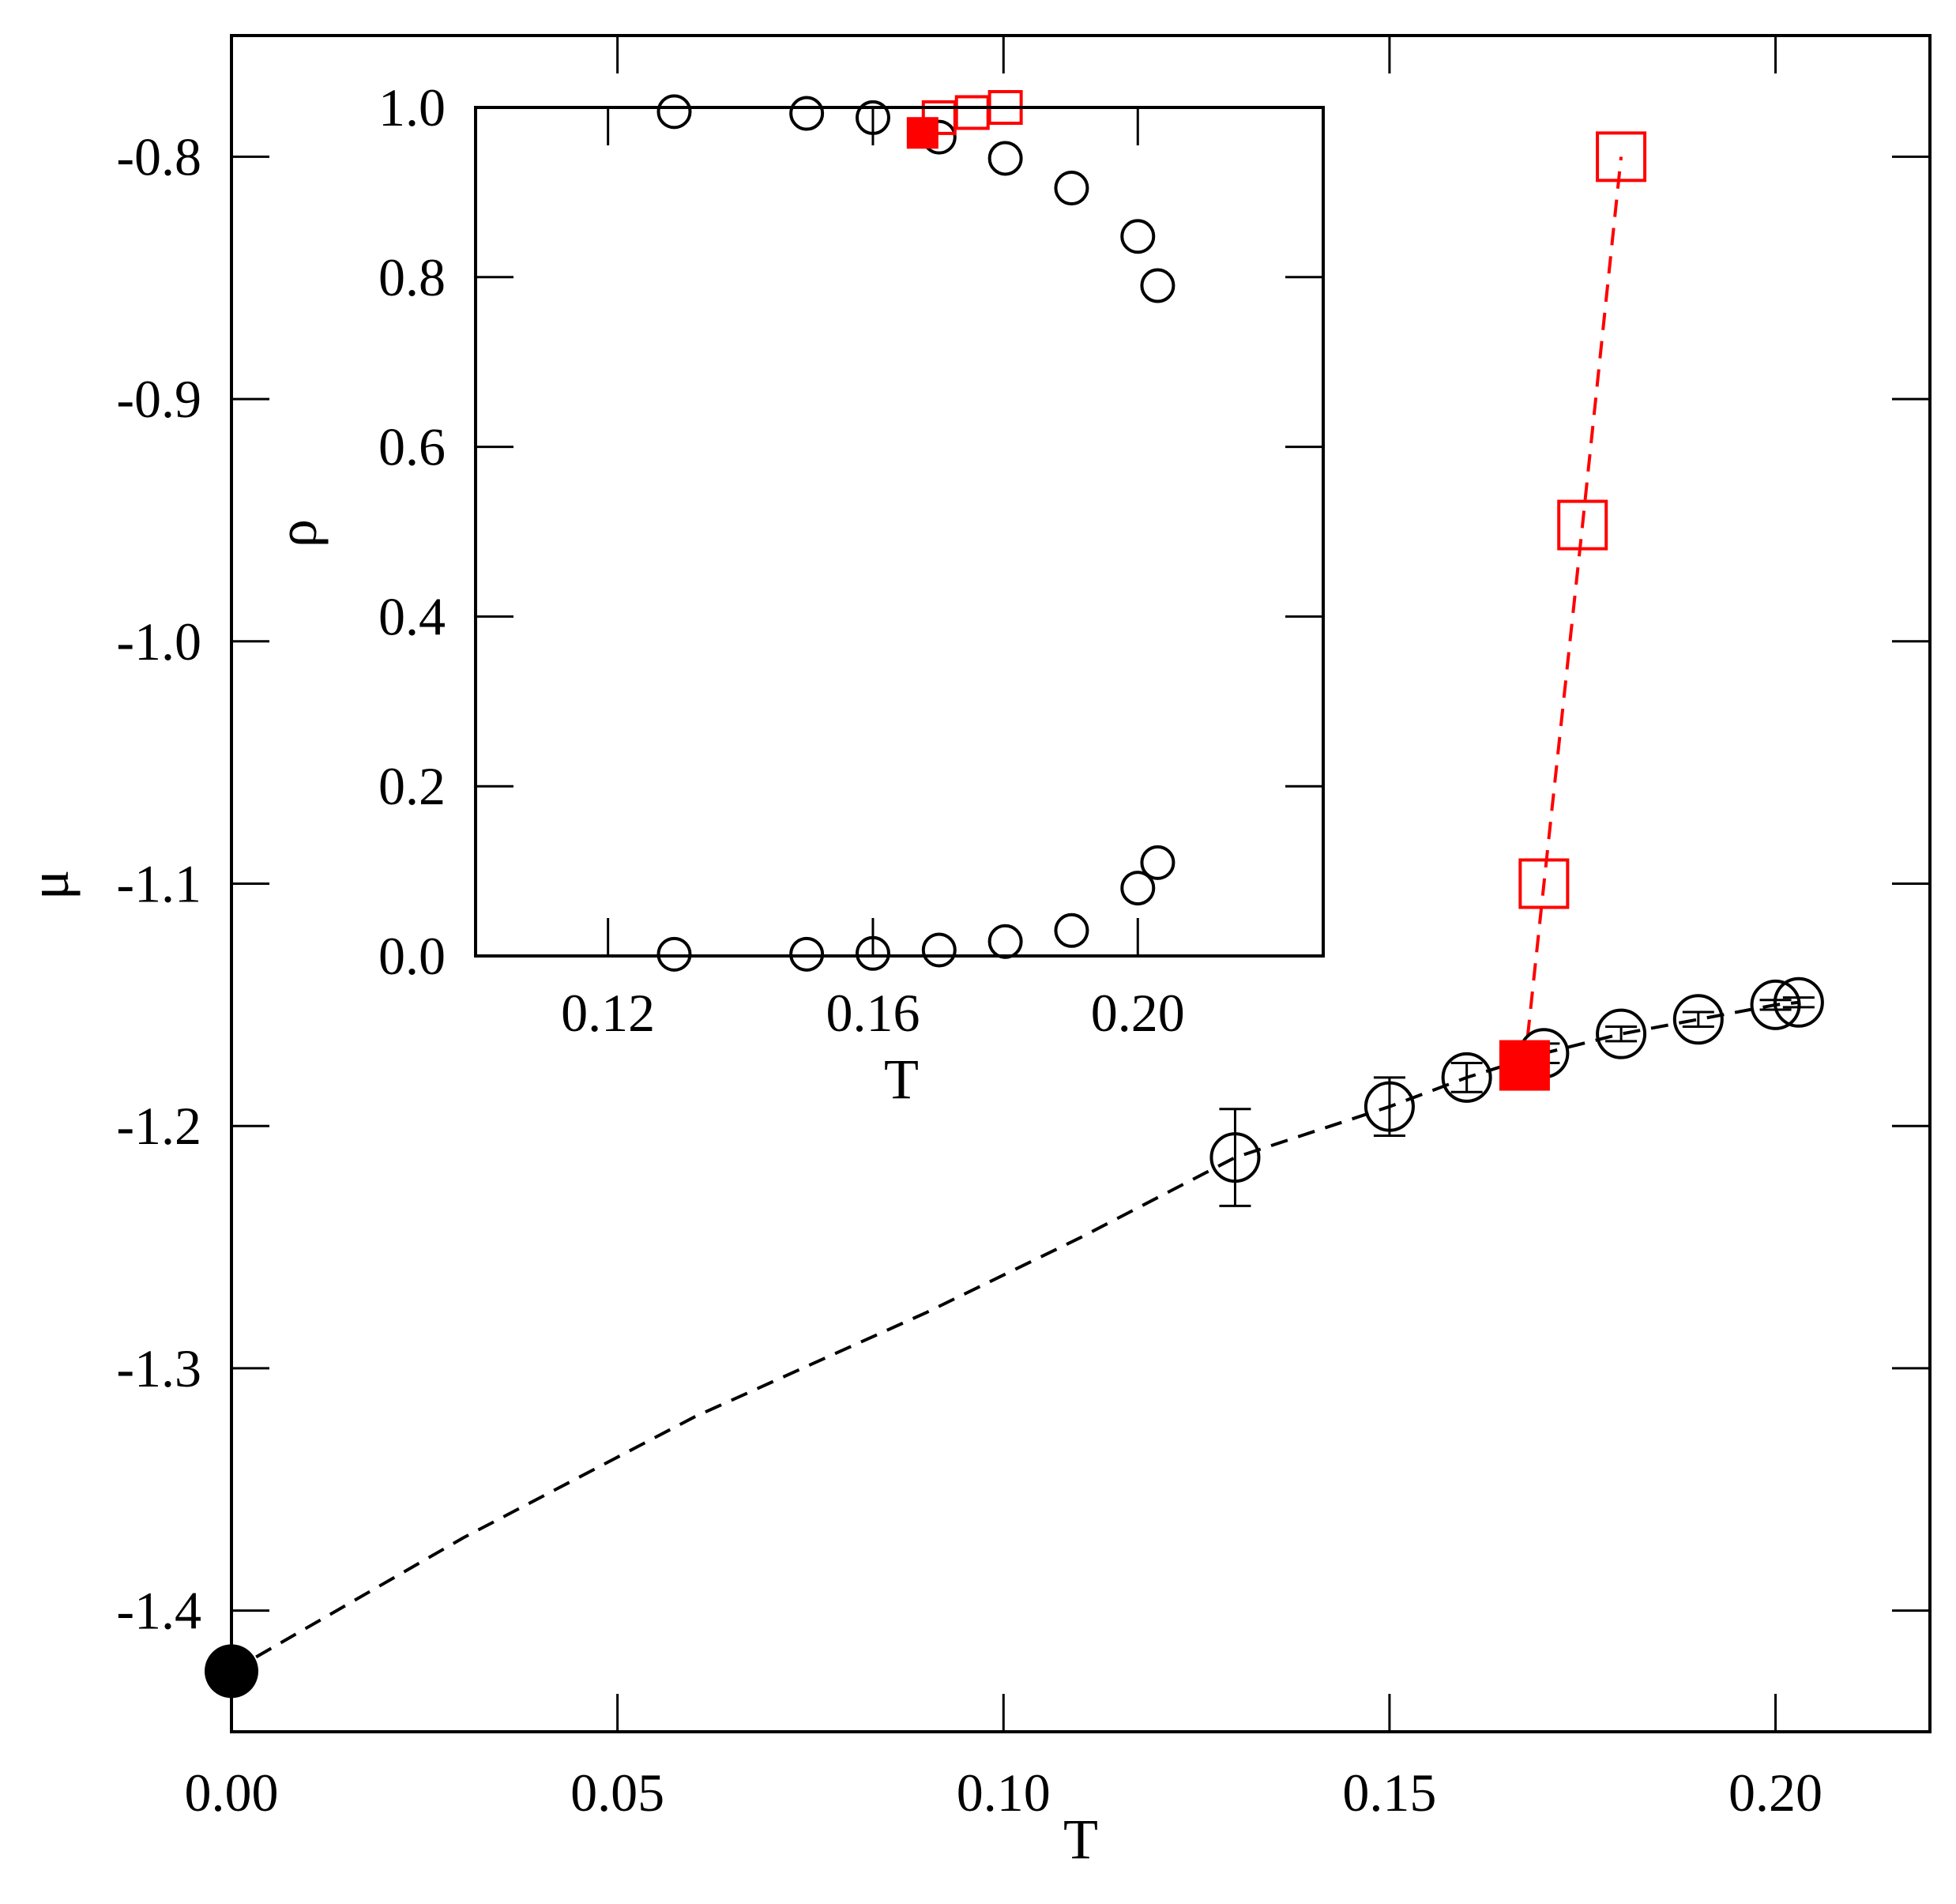 The width and height of the screenshot is (1956, 1904). Describe the element at coordinates (232, 1793) in the screenshot. I see `x-tick-label: 0.00` at that location.